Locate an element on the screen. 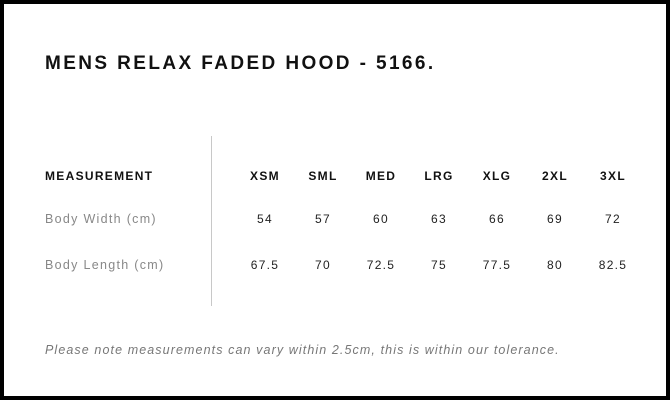 This screenshot has height=400, width=670. table-cell: 57 is located at coordinates (323, 219).